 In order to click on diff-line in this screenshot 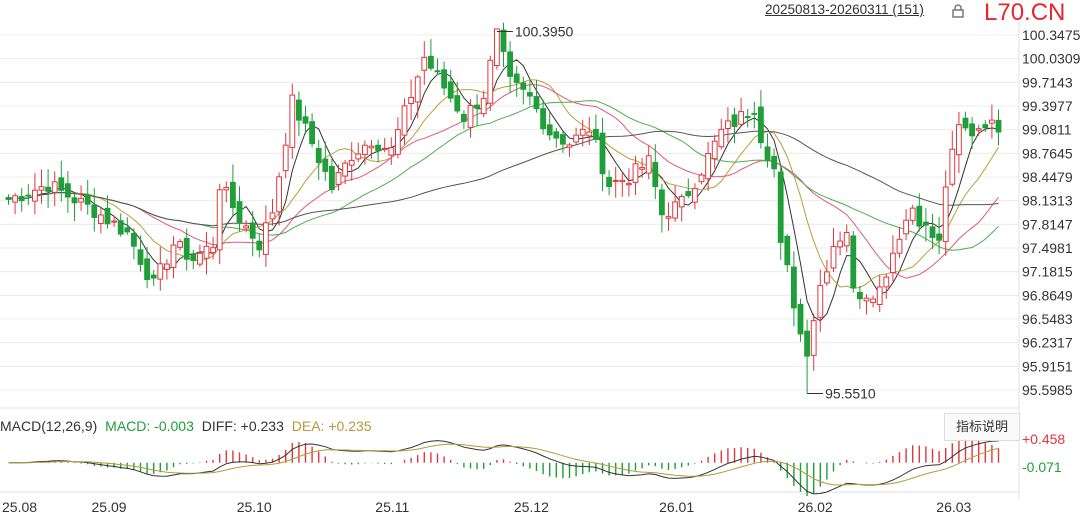, I will do `click(503, 467)`.